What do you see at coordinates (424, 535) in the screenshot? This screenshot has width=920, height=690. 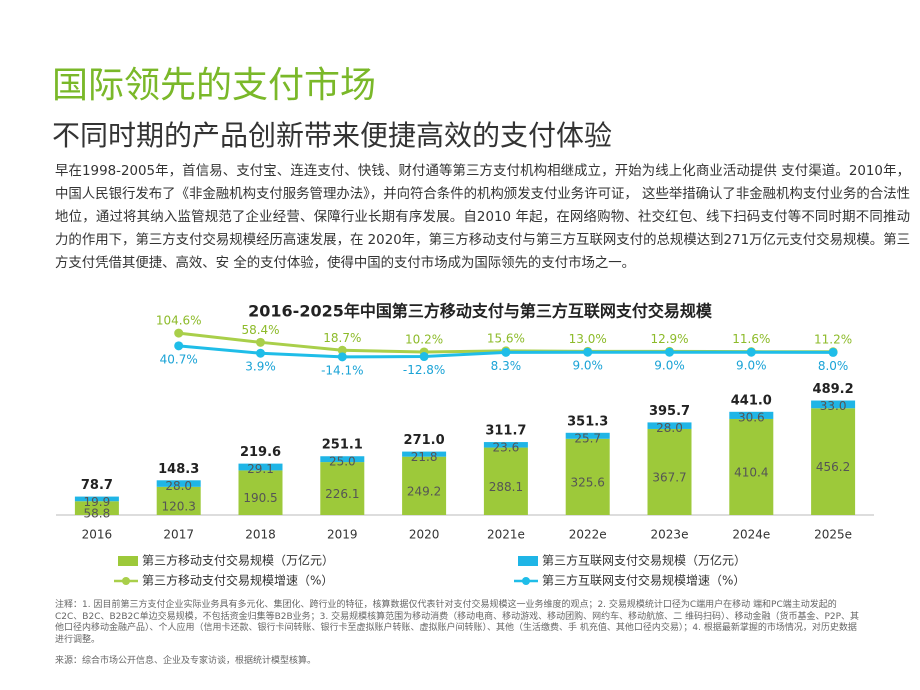 I see `x-tick-label: 2020` at bounding box center [424, 535].